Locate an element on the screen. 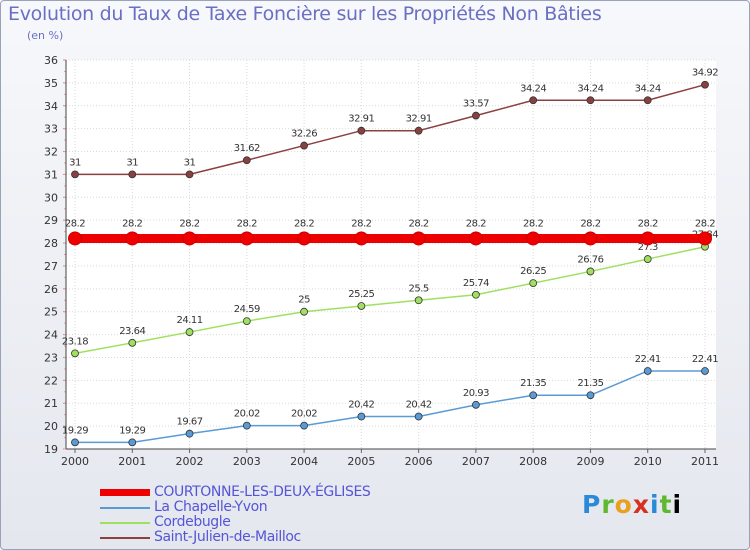  y-tick-label: 29 is located at coordinates (51, 220).